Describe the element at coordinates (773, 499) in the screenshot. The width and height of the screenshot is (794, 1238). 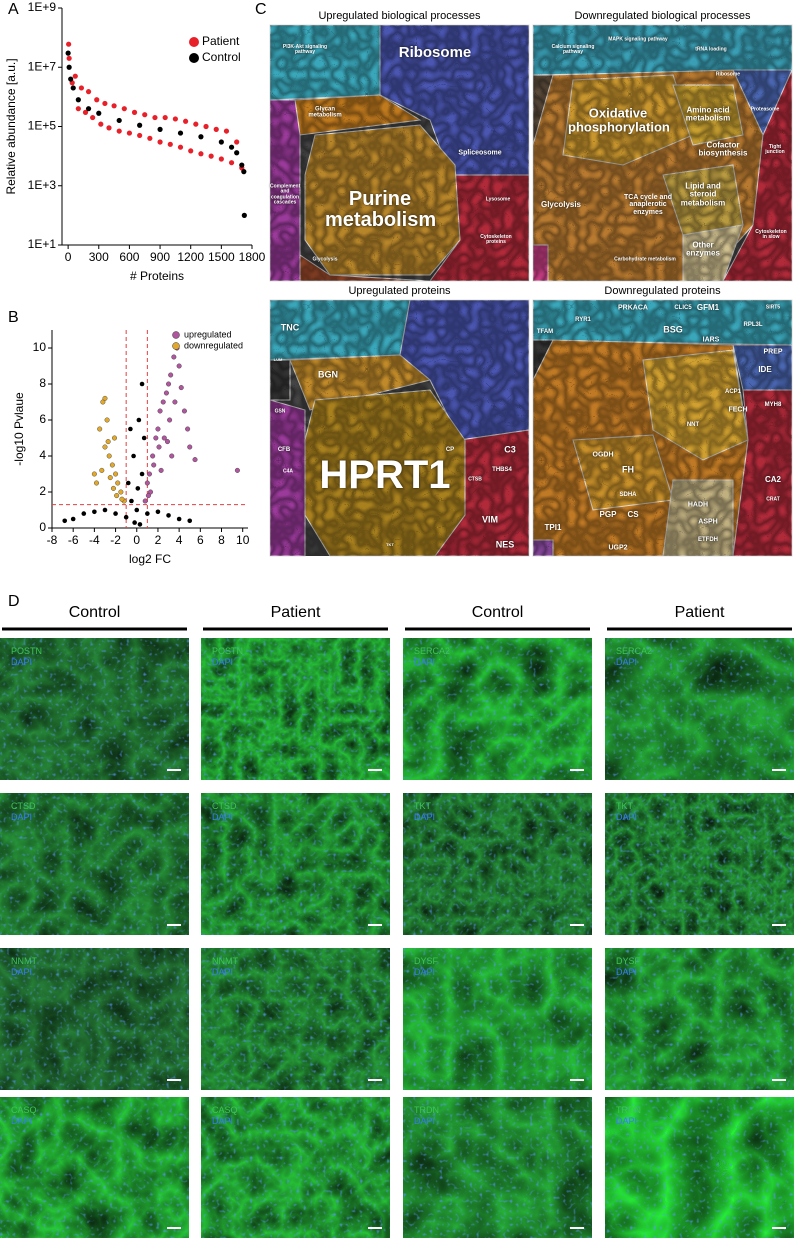
I see `treemap-label: CRAT` at that location.